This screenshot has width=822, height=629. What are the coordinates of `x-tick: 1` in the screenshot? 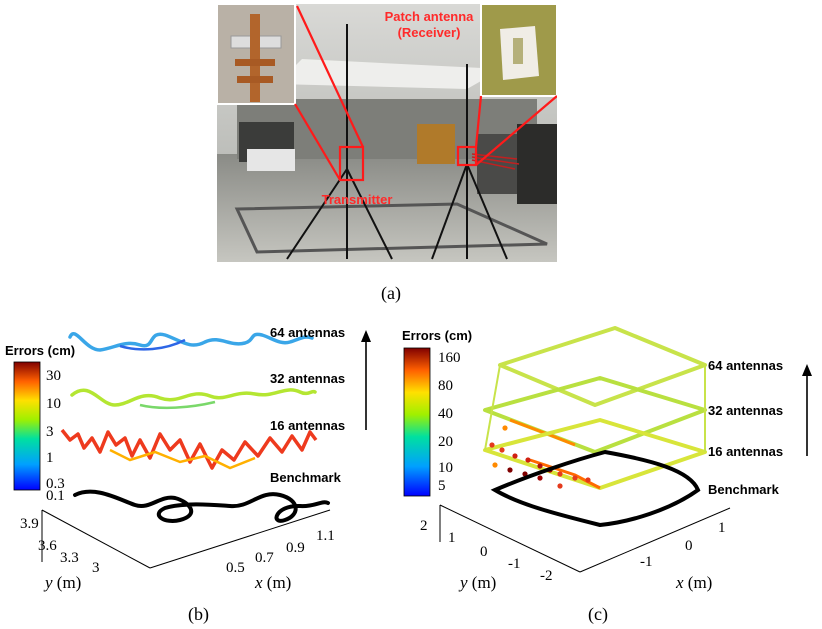 It's located at (722, 528).